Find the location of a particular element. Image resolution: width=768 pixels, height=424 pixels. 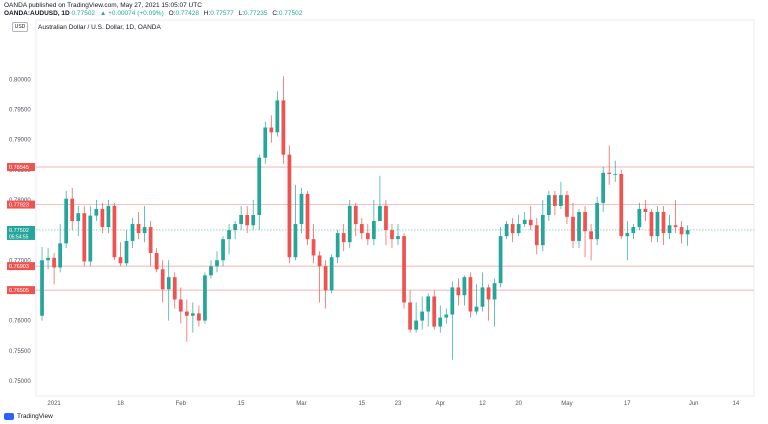

high-label: H: is located at coordinates (207, 13).